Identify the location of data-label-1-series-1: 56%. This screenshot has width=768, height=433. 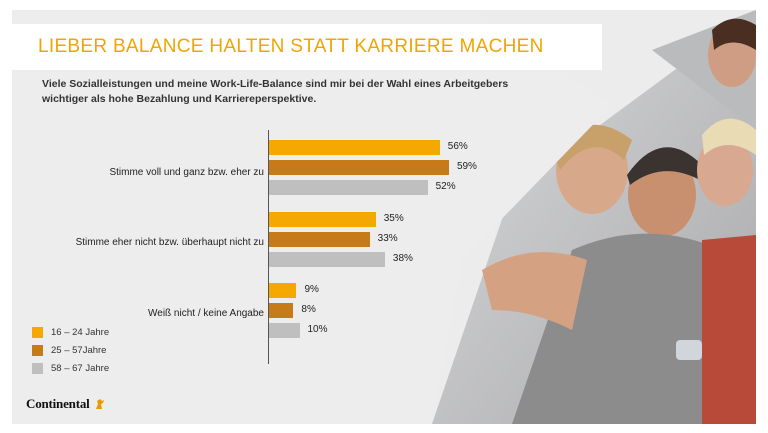
(457, 146).